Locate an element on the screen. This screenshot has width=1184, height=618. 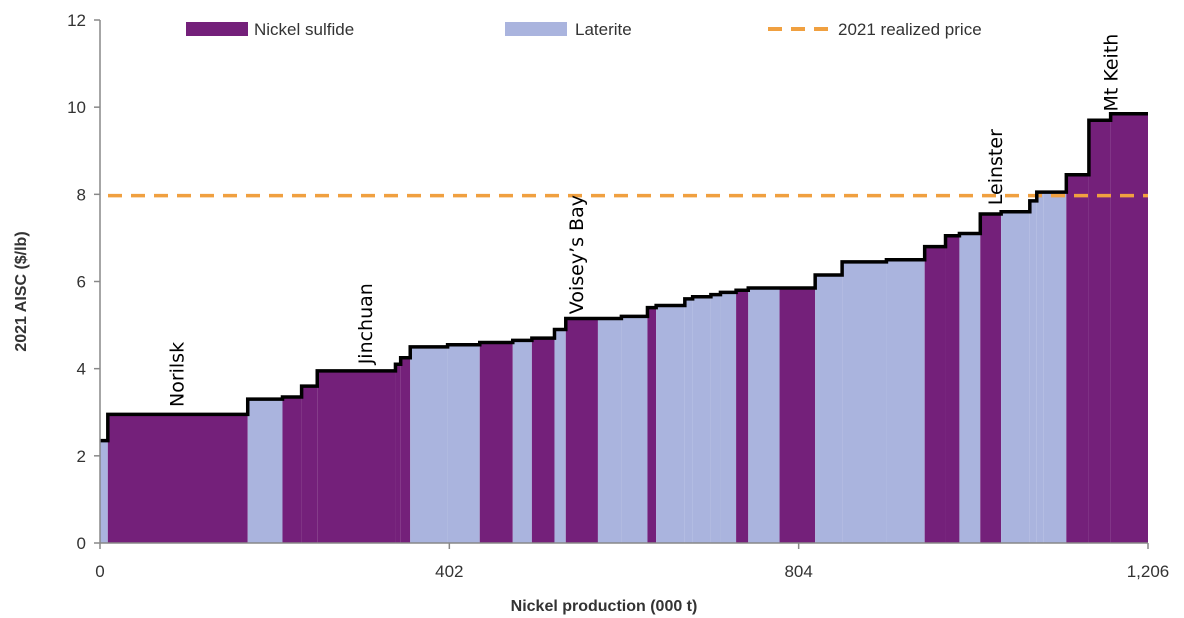
y-tick-label: 4 is located at coordinates (81, 369).